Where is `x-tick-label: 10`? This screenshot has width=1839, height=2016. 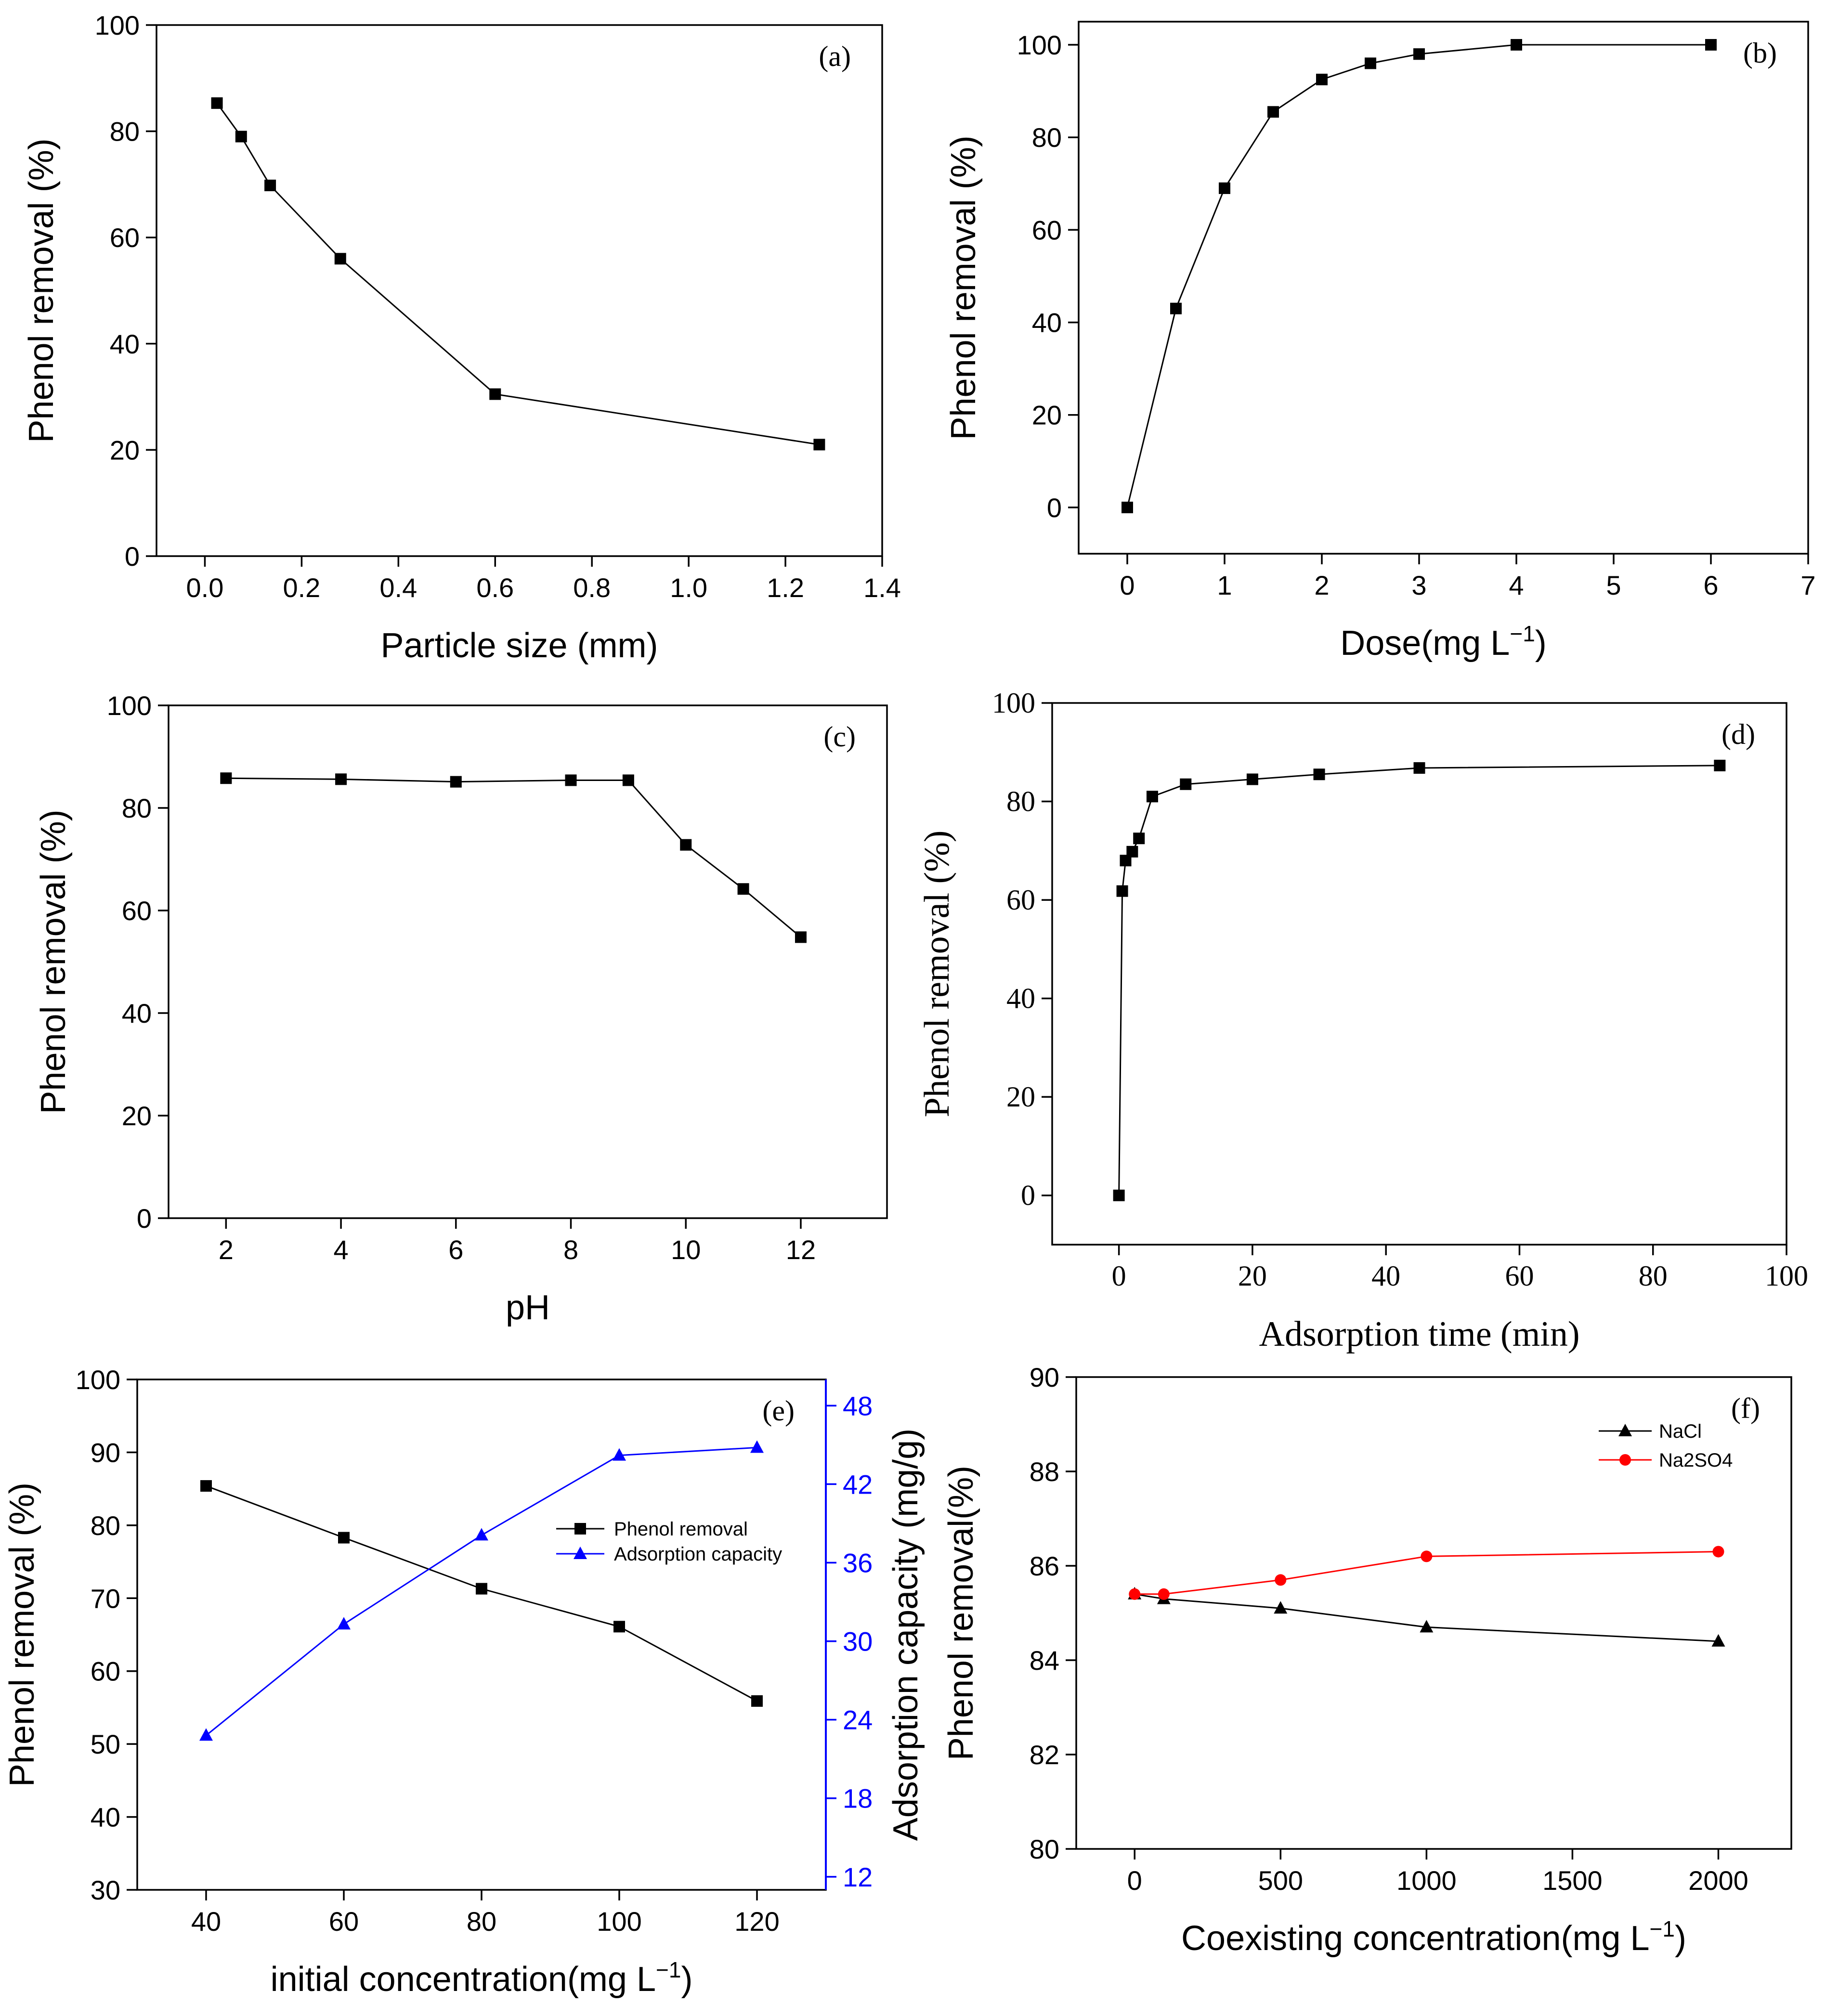
x-tick-label: 10 is located at coordinates (686, 1250).